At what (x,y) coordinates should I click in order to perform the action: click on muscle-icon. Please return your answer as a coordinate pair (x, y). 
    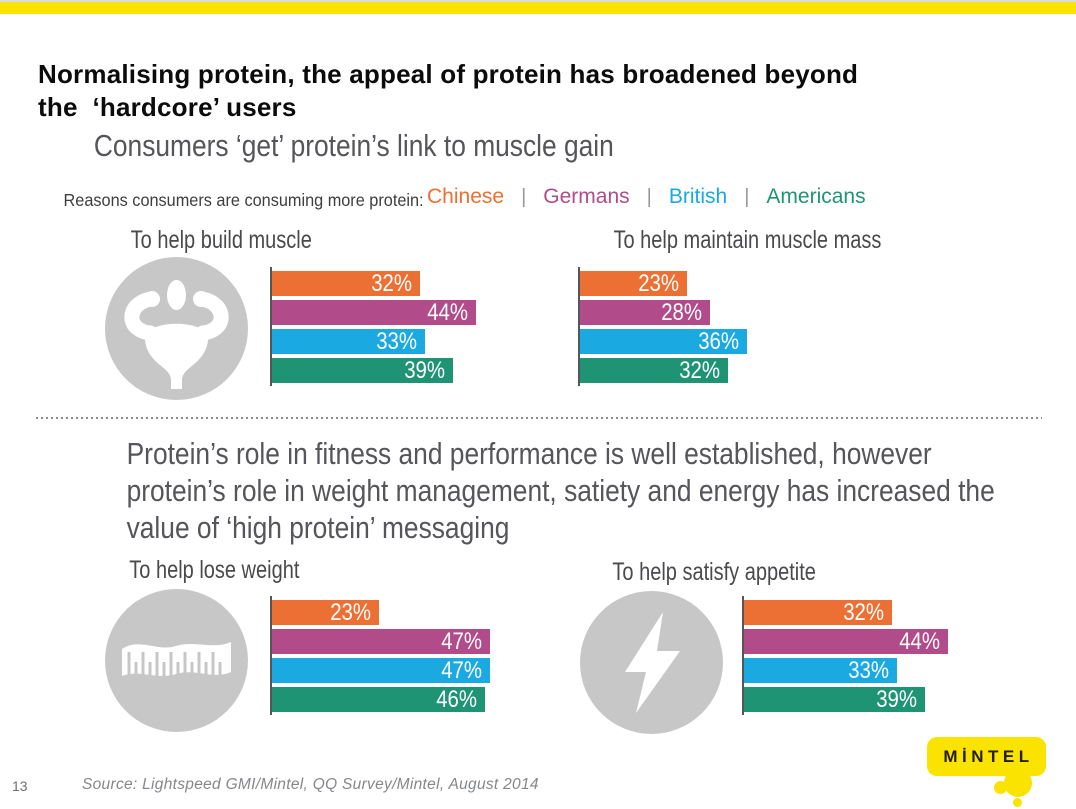
    Looking at the image, I should click on (176, 328).